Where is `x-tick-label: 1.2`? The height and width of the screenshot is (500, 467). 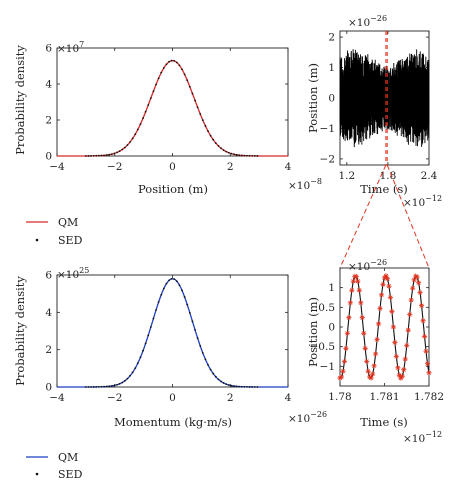
x-tick-label: 1.2 is located at coordinates (346, 176).